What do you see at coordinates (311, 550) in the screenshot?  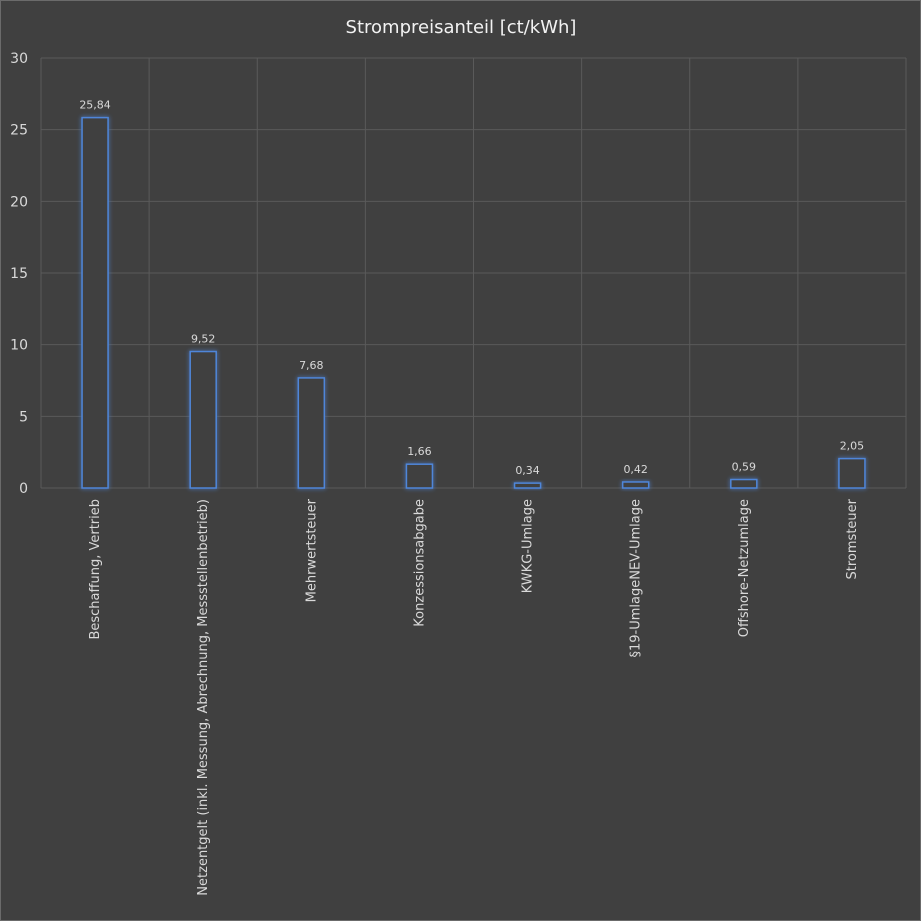 I see `x-tick-label: Mehrwertsteuer` at bounding box center [311, 550].